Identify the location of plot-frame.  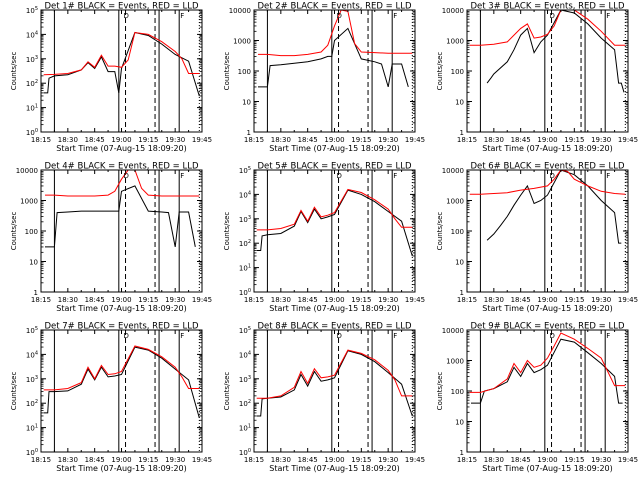
(121, 231).